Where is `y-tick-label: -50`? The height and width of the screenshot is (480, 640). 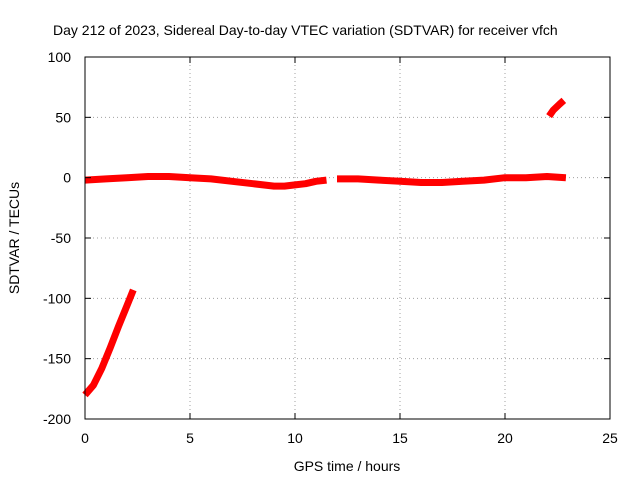 y-tick-label: -50 is located at coordinates (61, 238).